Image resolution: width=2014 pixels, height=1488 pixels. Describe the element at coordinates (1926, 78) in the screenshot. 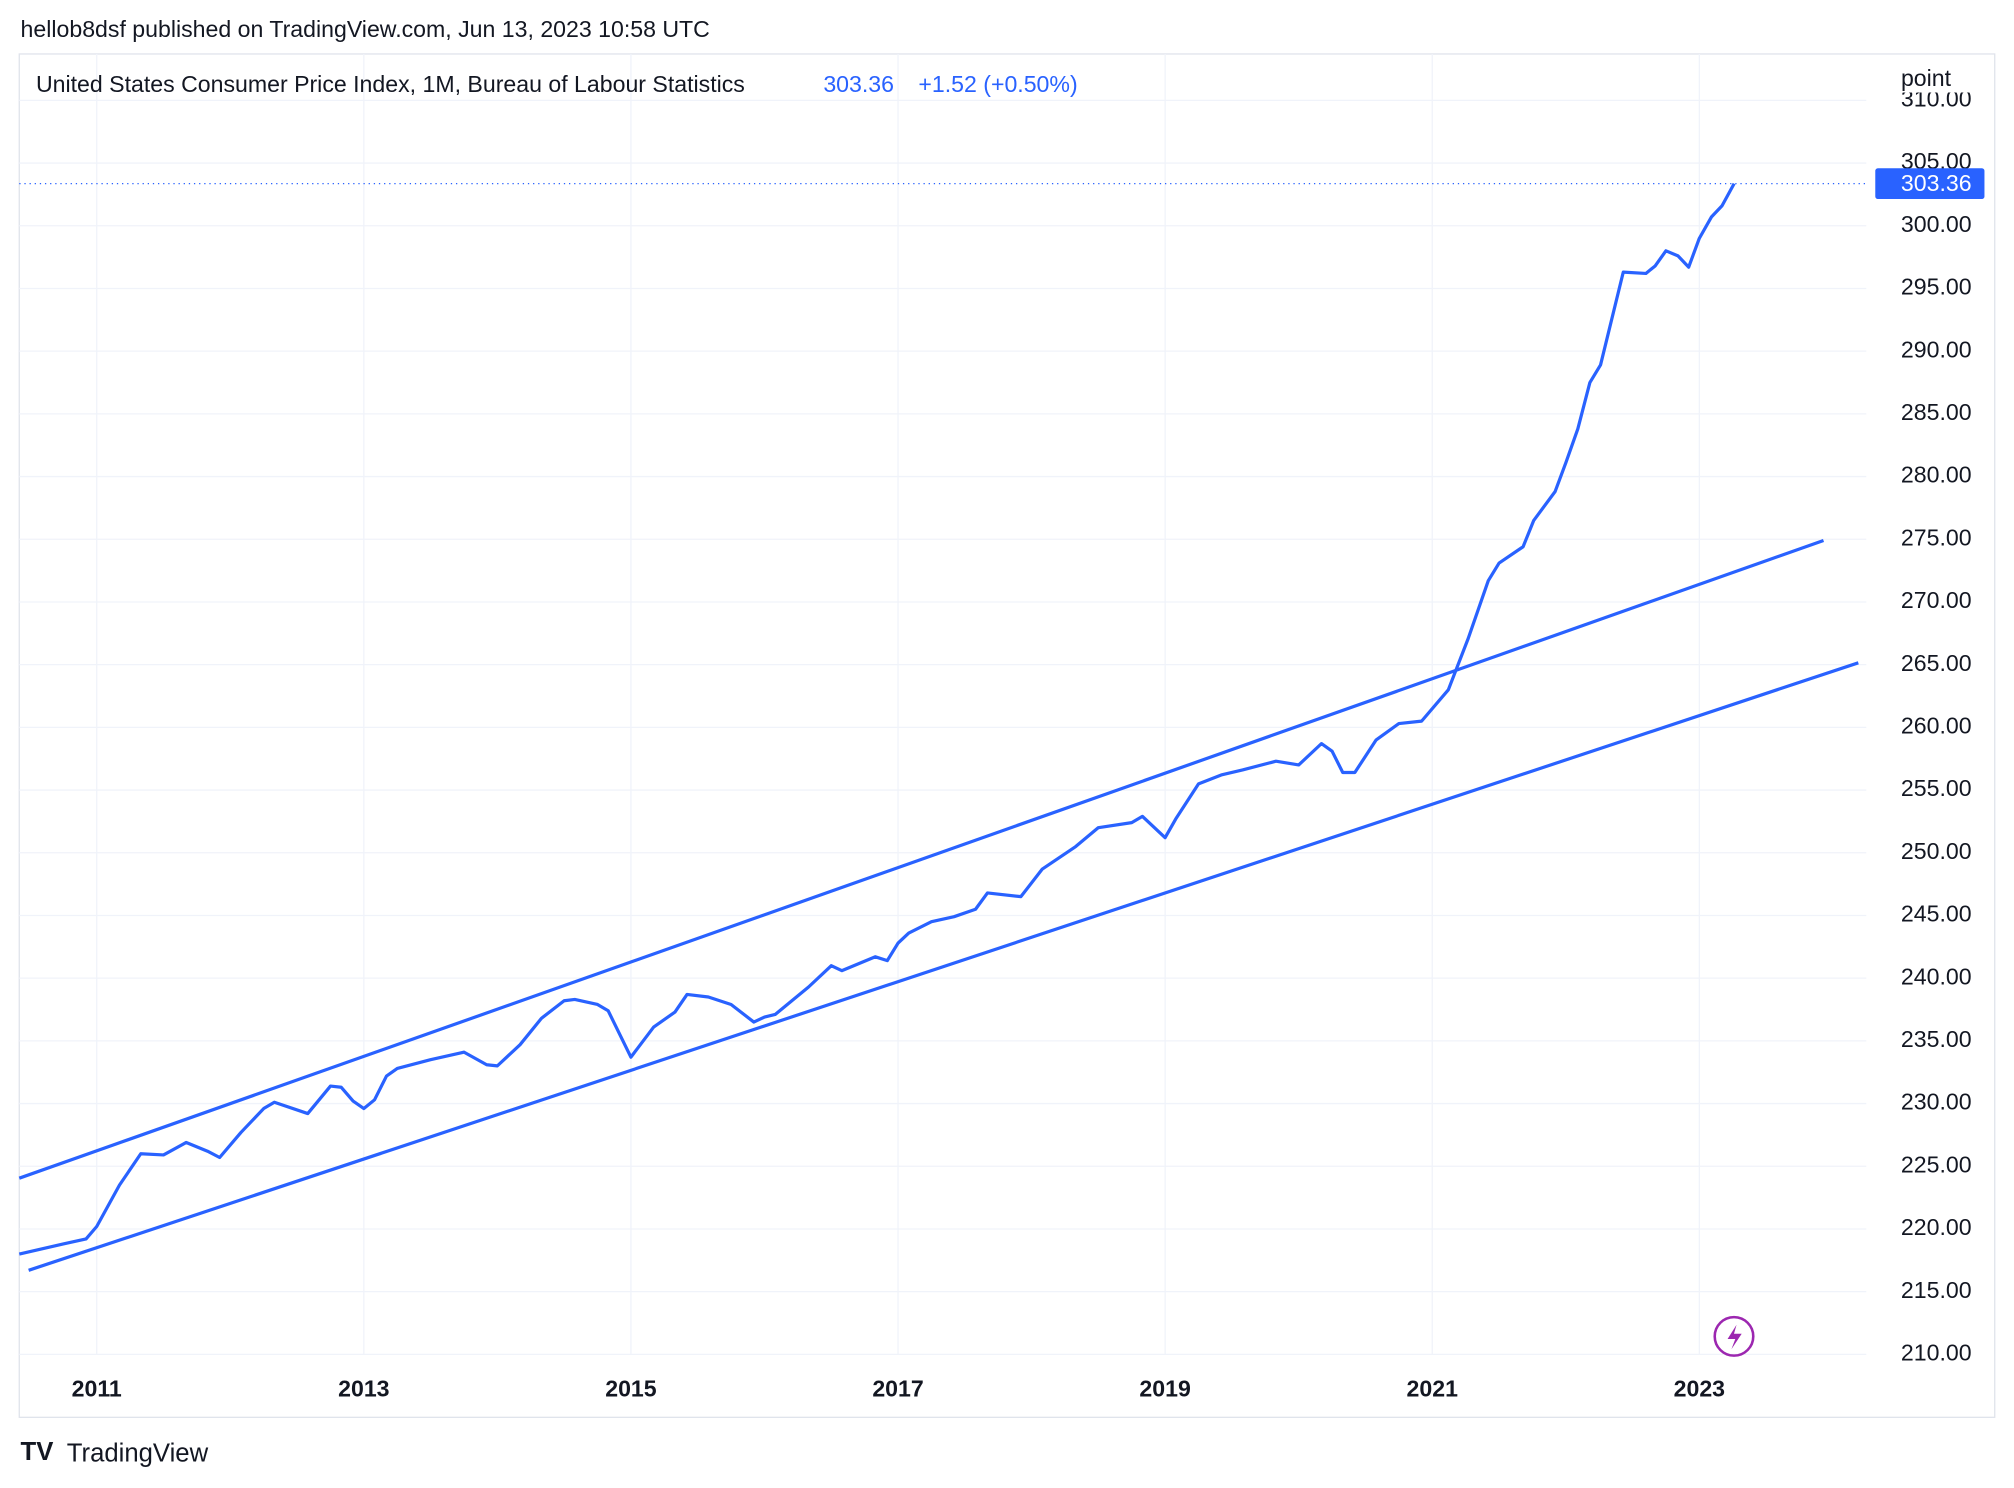

I see `unit-label: point` at that location.